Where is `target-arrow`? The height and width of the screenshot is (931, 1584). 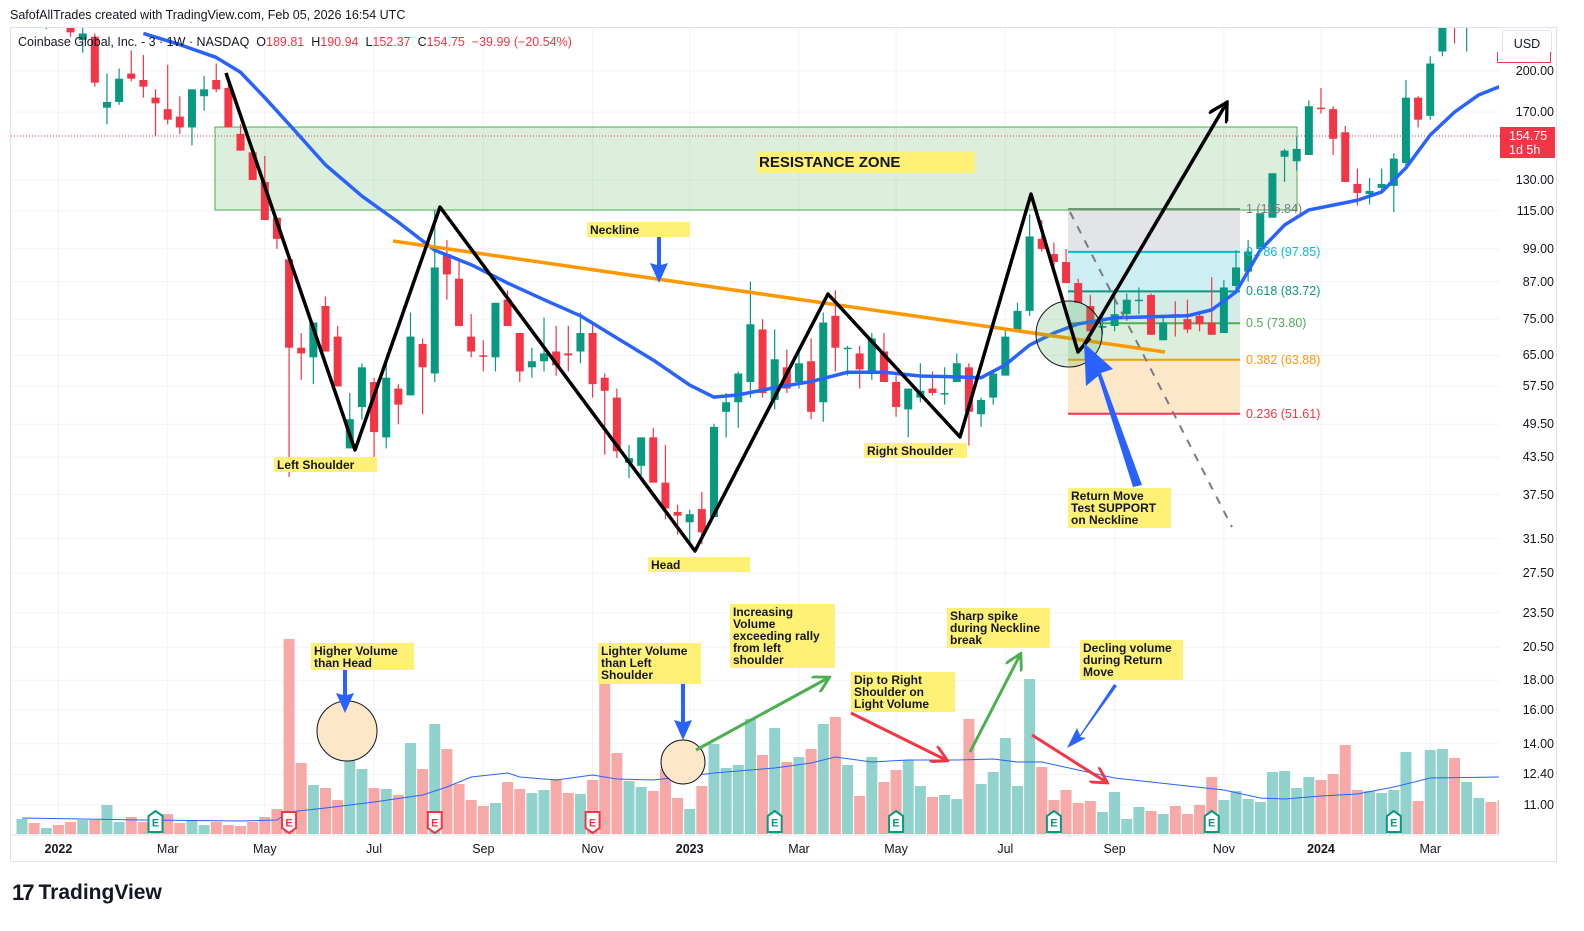 target-arrow is located at coordinates (1154, 225).